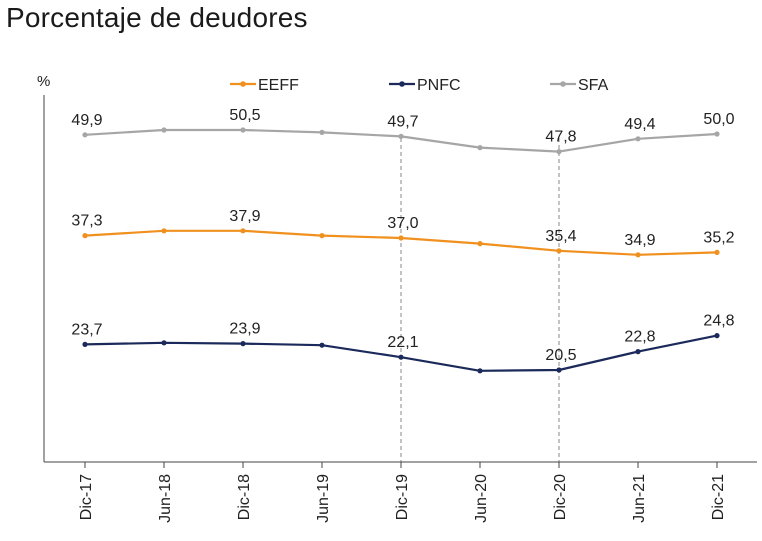 This screenshot has width=762, height=541. What do you see at coordinates (86, 221) in the screenshot?
I see `data-label-eeff: 37,3` at bounding box center [86, 221].